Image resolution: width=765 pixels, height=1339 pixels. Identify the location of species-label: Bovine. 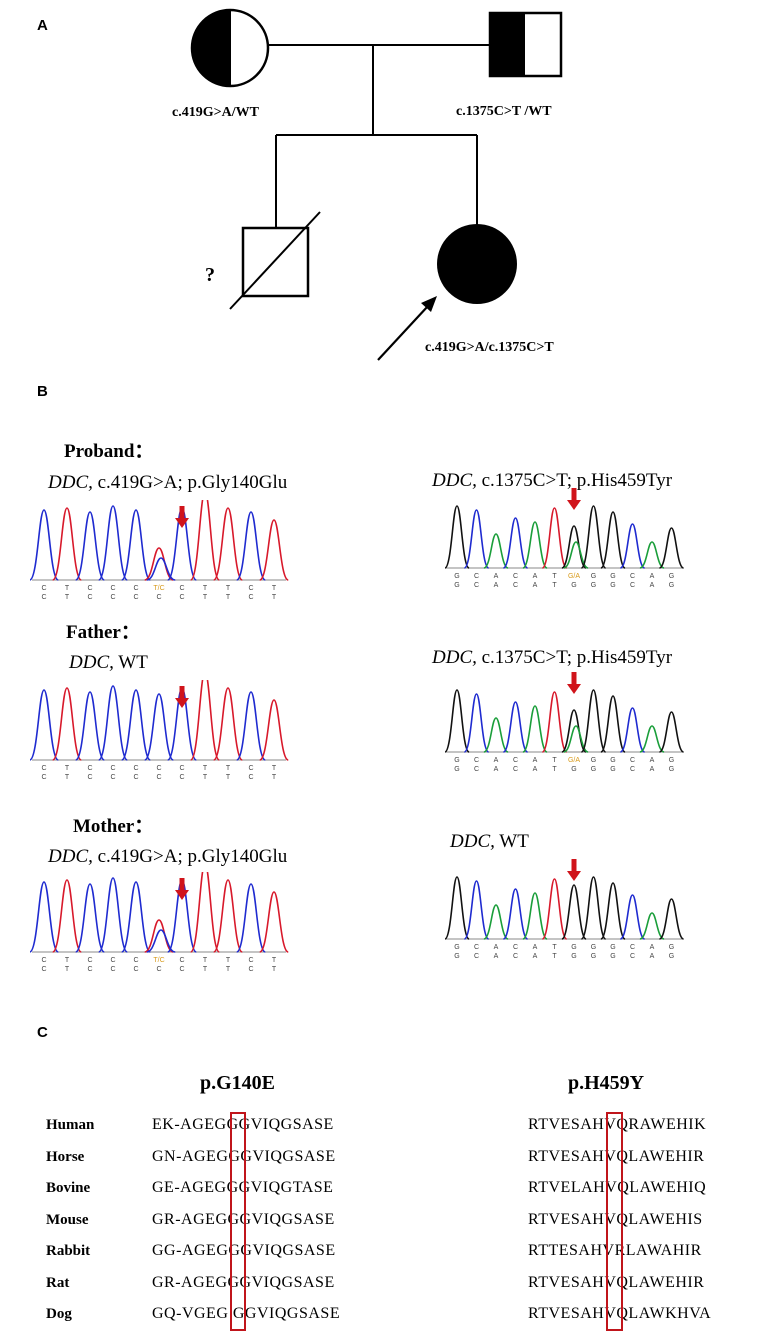
(68, 1188).